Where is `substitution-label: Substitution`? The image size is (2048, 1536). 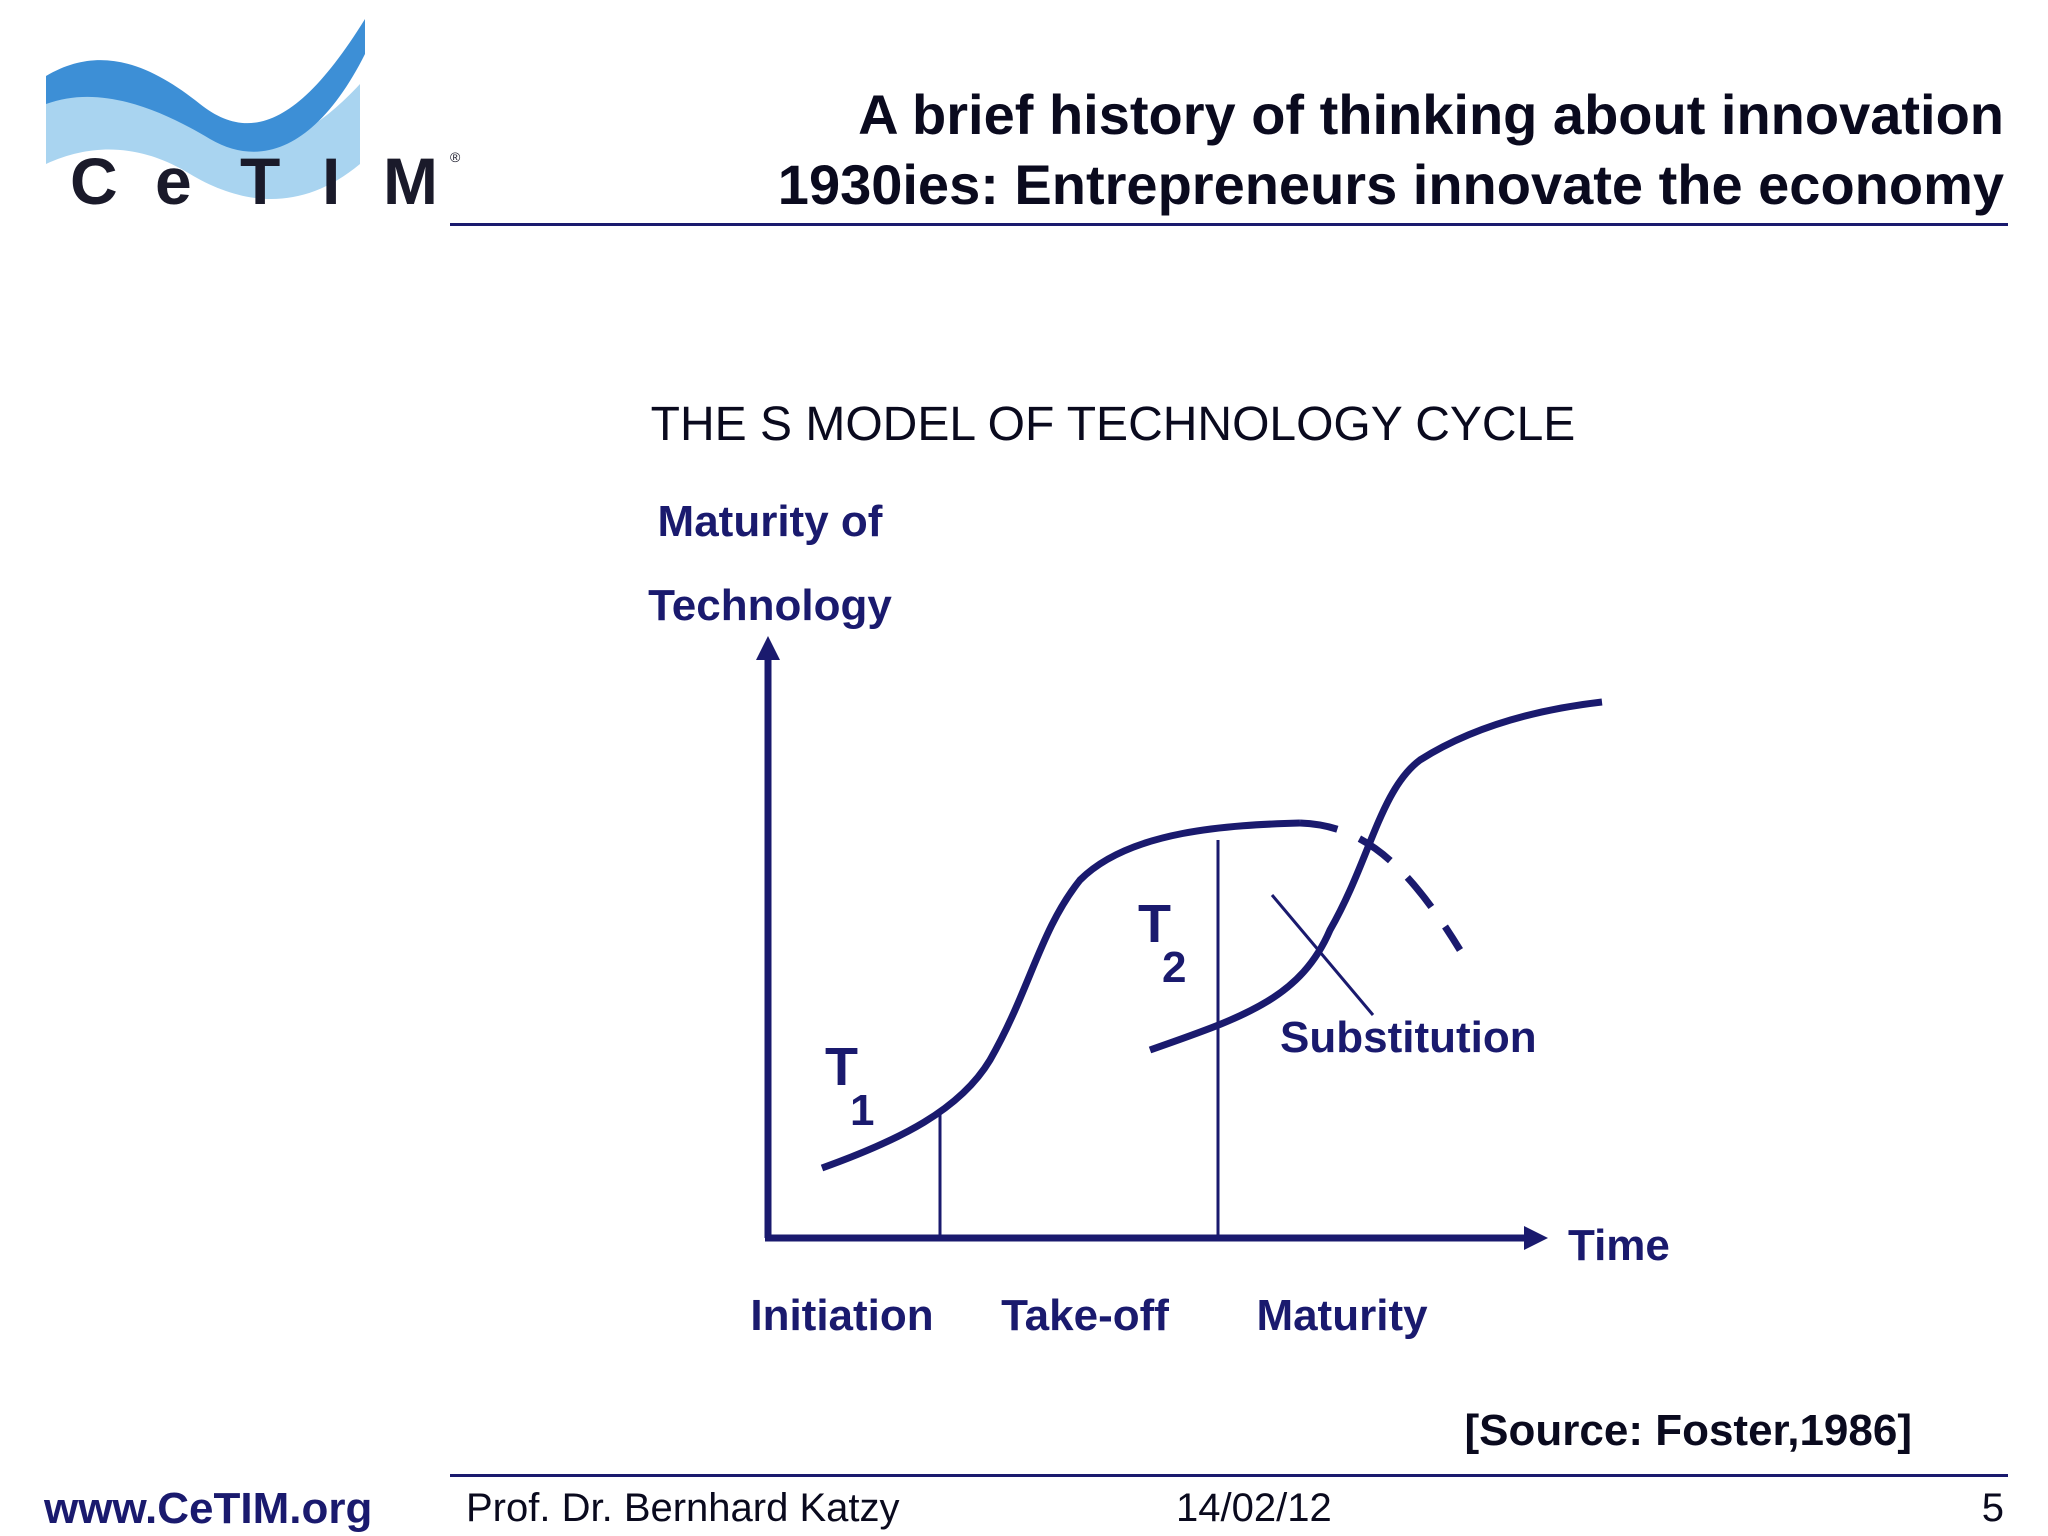
substitution-label: Substitution is located at coordinates (1408, 1037).